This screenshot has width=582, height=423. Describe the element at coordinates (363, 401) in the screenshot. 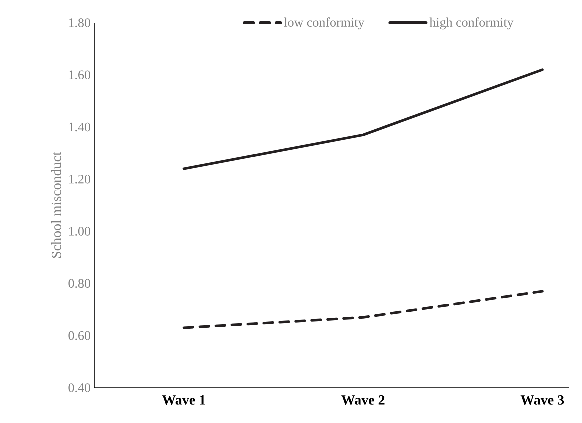

I see `x-tick-label: Wave 2` at that location.